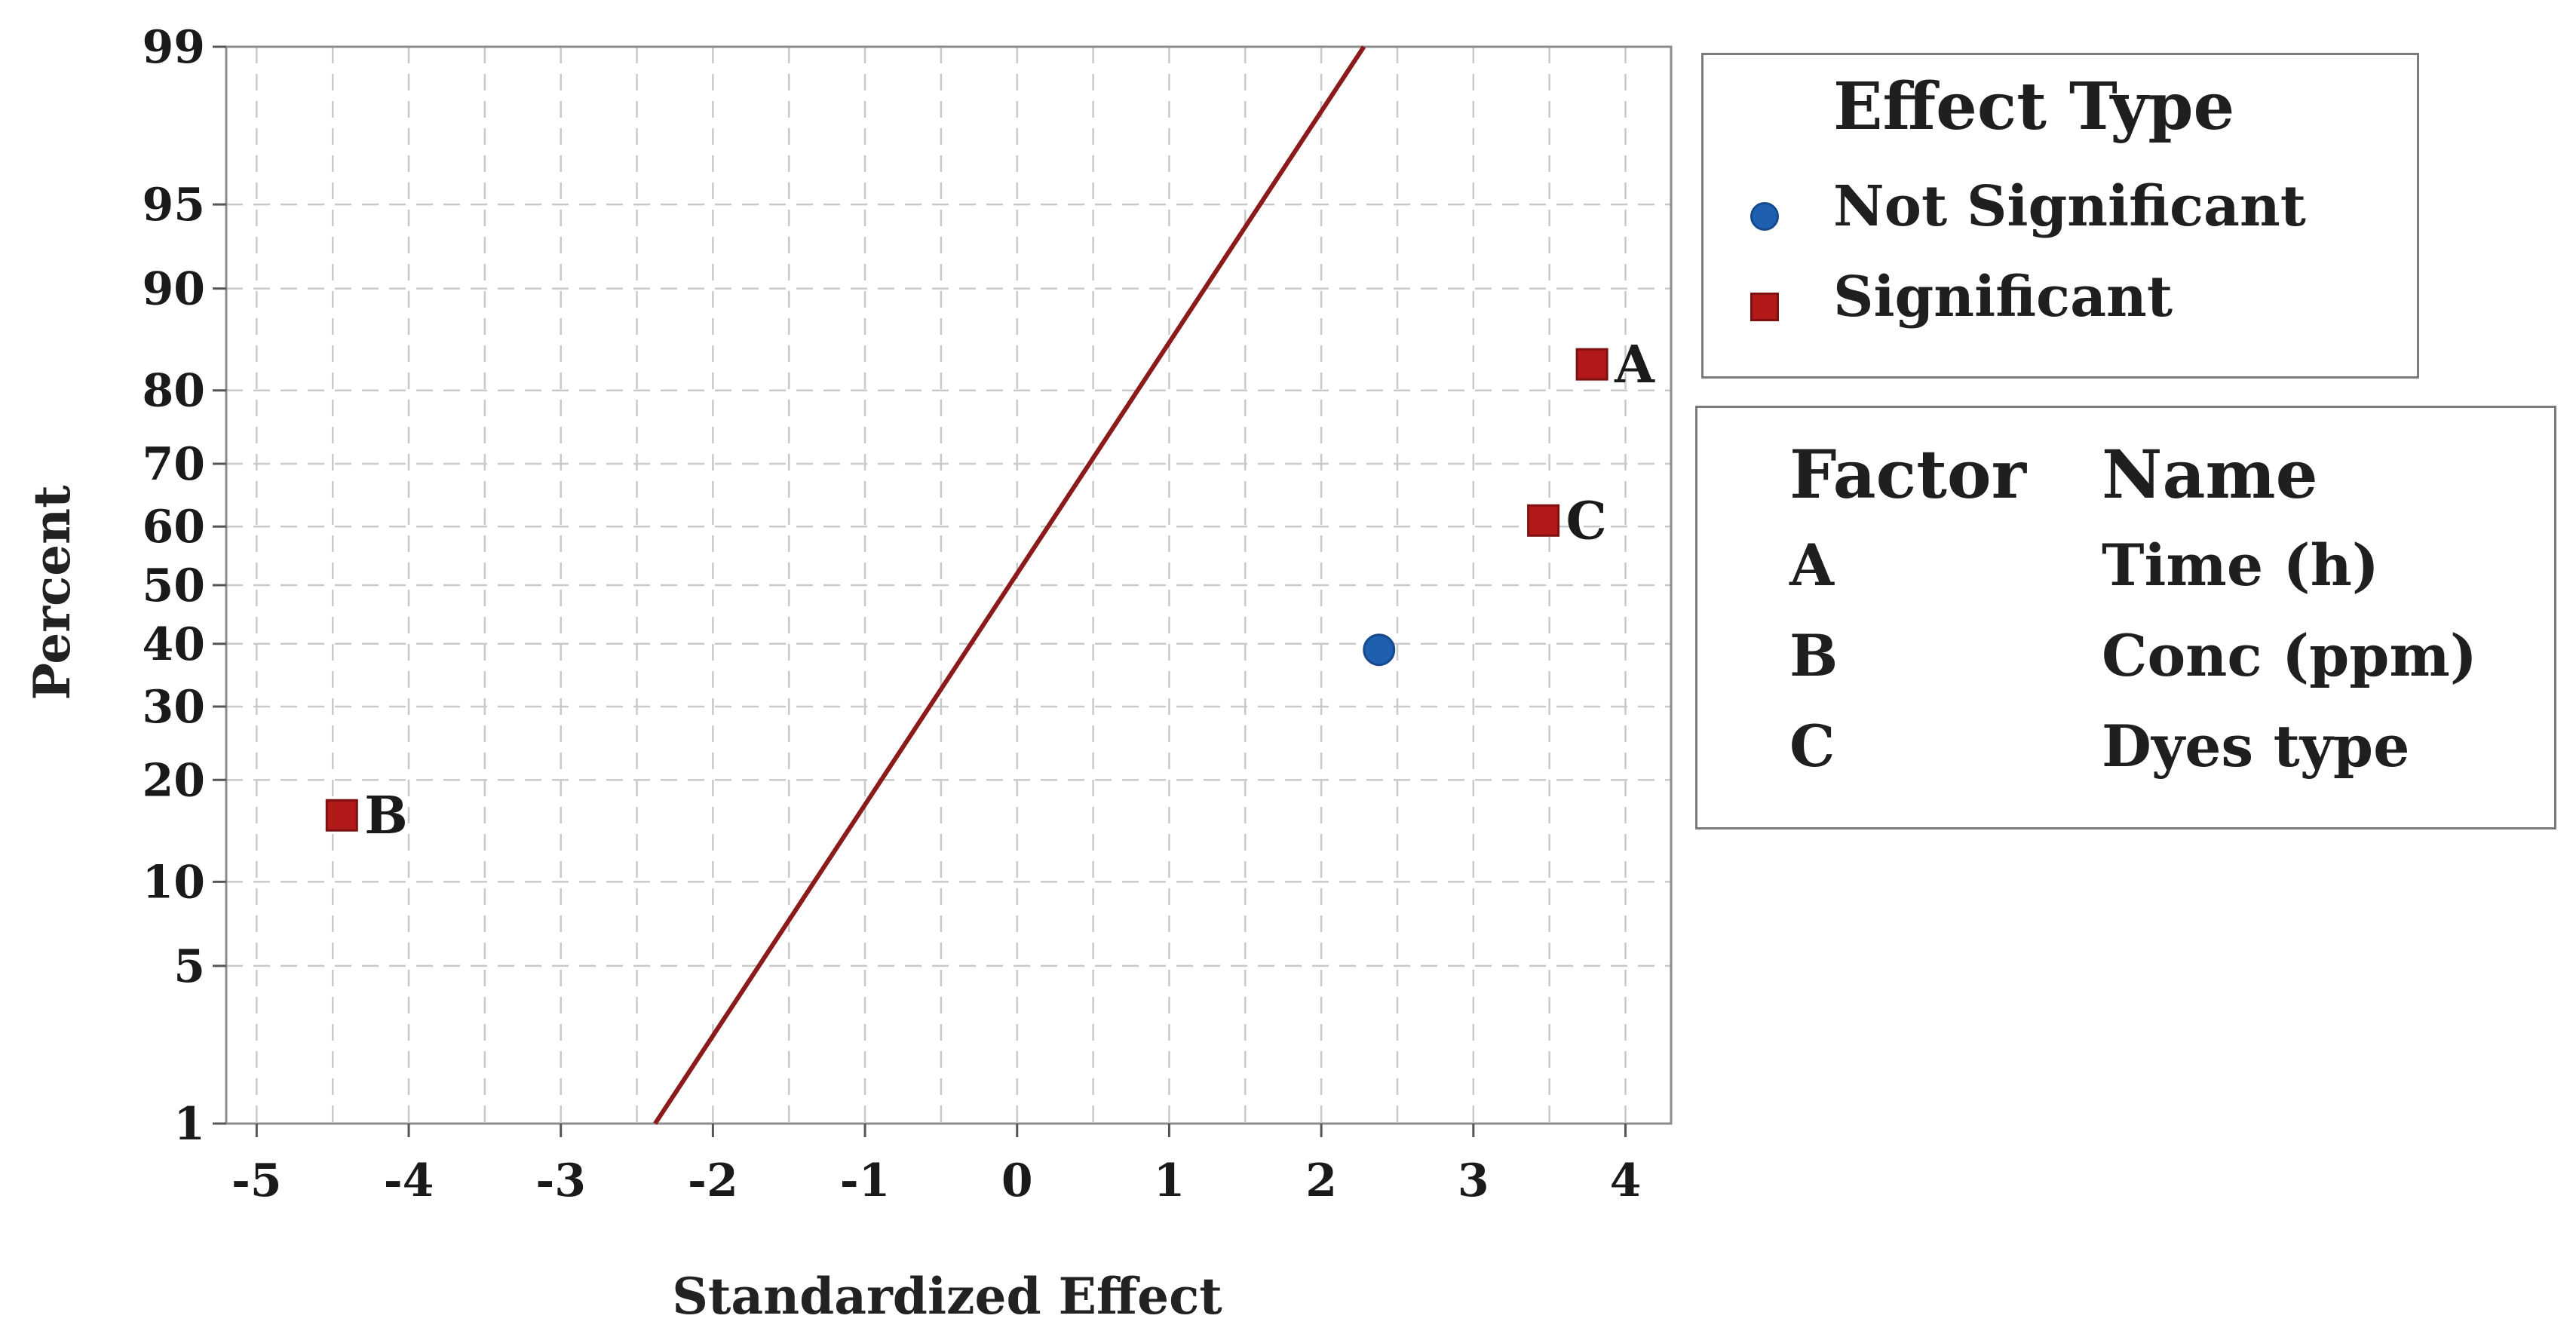 Image resolution: width=2576 pixels, height=1340 pixels. I want to click on x-tick-label: -2, so click(713, 1181).